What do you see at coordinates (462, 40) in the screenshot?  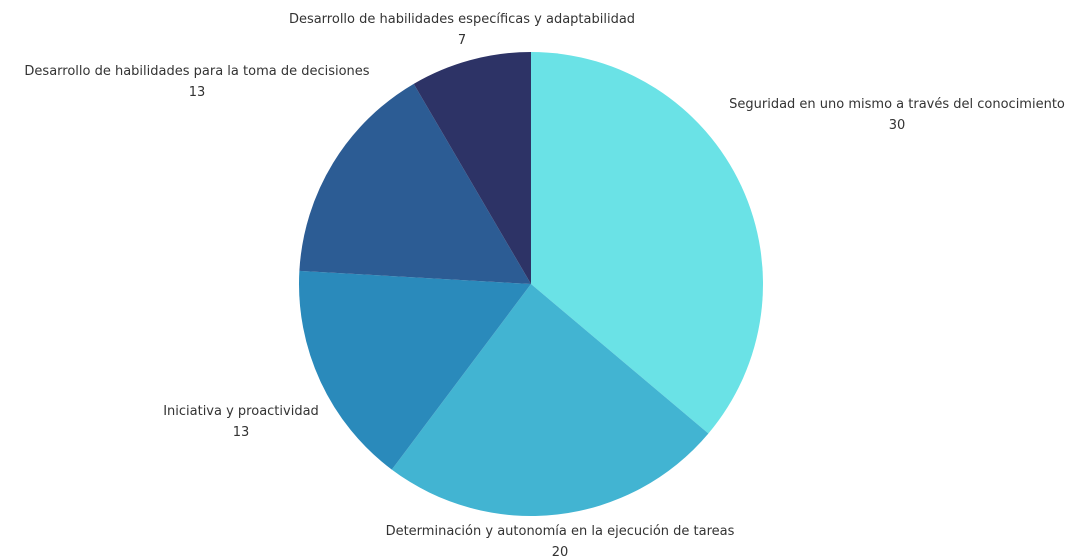 I see `slice-value-habilidades-especificas: 7` at bounding box center [462, 40].